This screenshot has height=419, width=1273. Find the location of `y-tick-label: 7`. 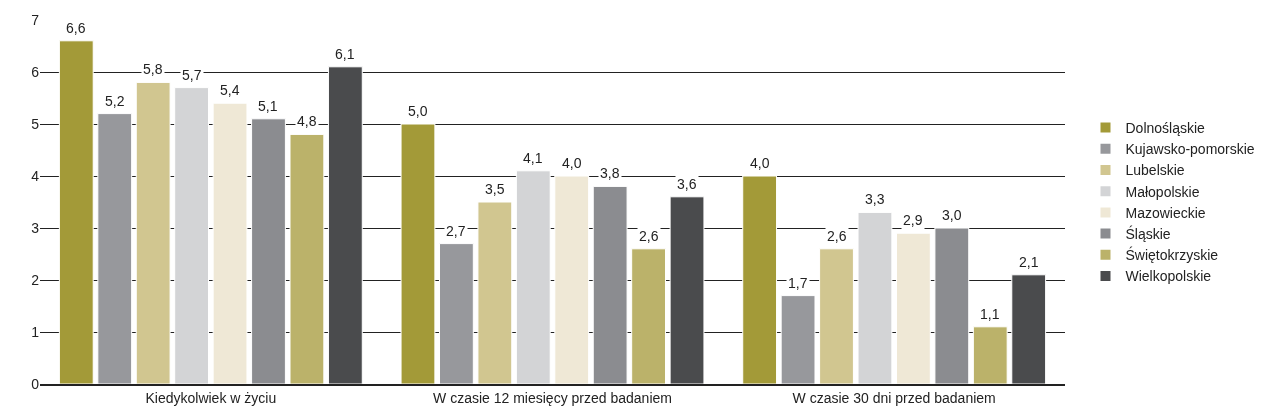

y-tick-label: 7 is located at coordinates (35, 19).